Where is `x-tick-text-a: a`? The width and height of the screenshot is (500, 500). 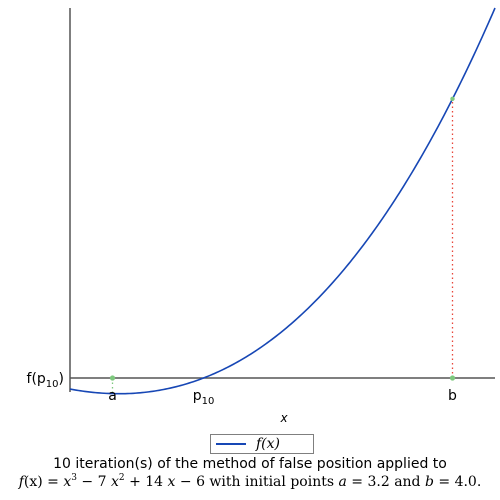
x-tick-text-a: a is located at coordinates (112, 396).